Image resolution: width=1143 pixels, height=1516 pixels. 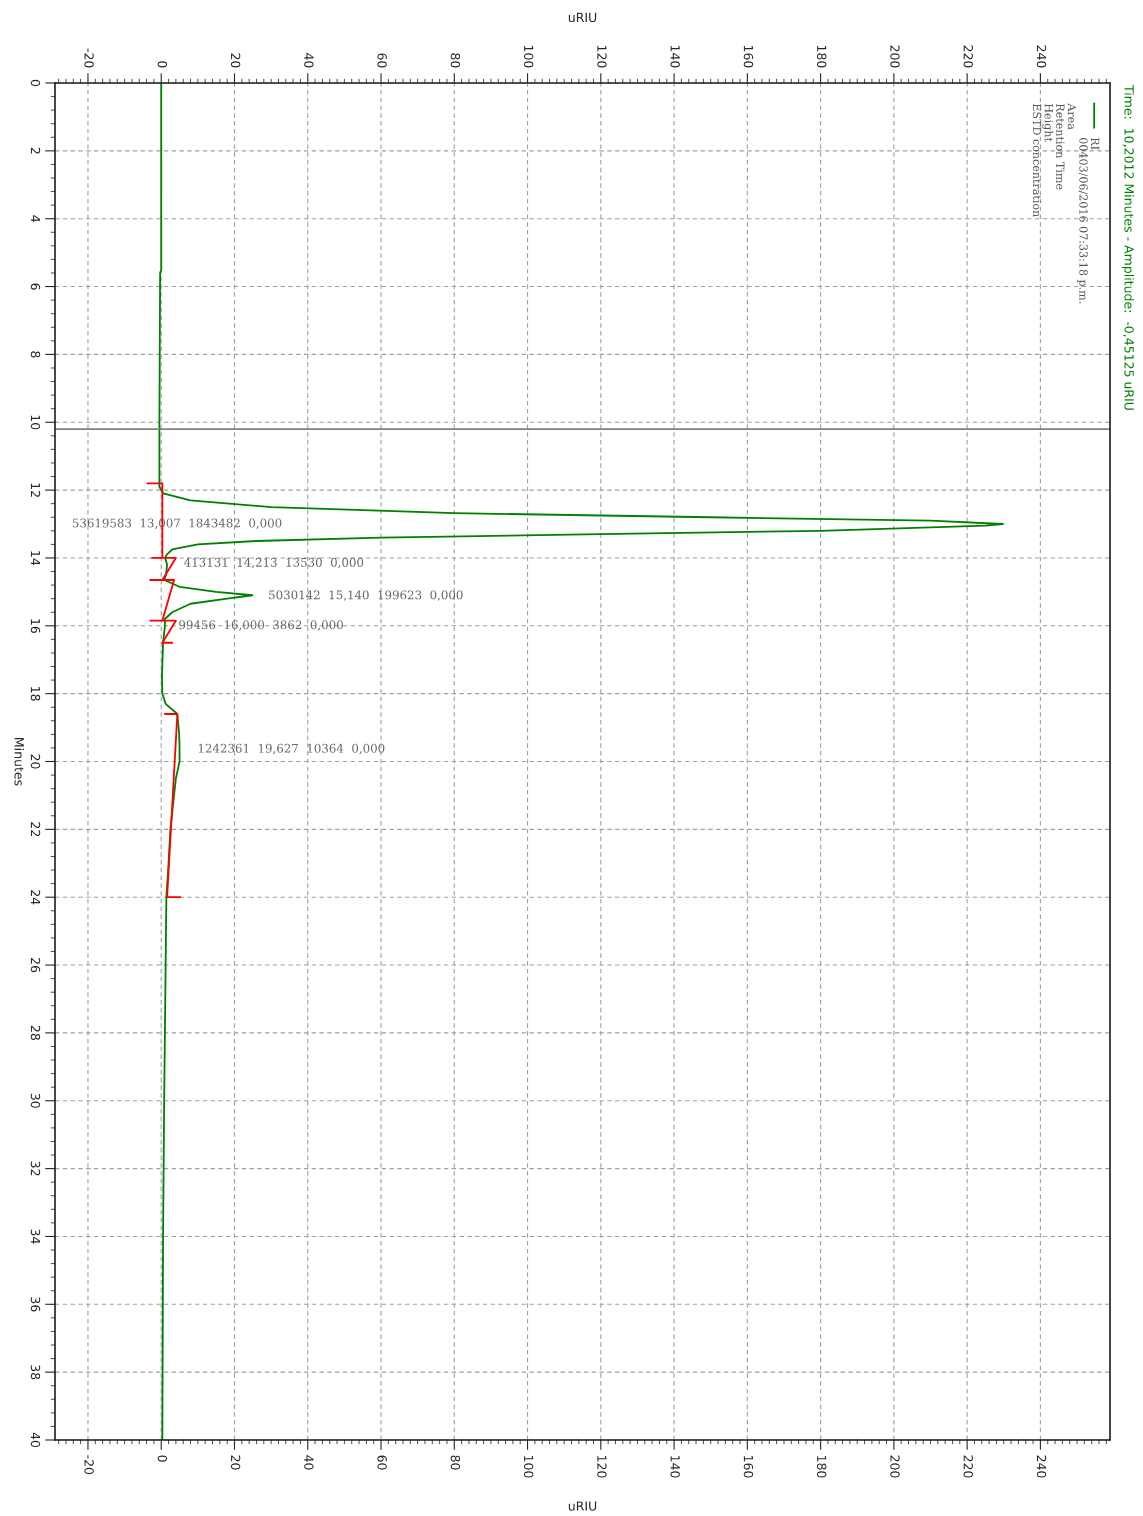 What do you see at coordinates (1071, 116) in the screenshot?
I see `annotation: Area` at bounding box center [1071, 116].